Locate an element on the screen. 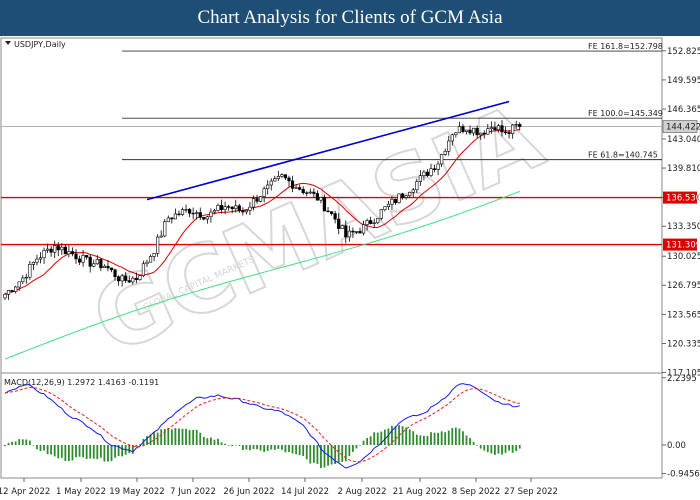 The width and height of the screenshot is (700, 500). y-tick-label: 126.795 is located at coordinates (683, 286).